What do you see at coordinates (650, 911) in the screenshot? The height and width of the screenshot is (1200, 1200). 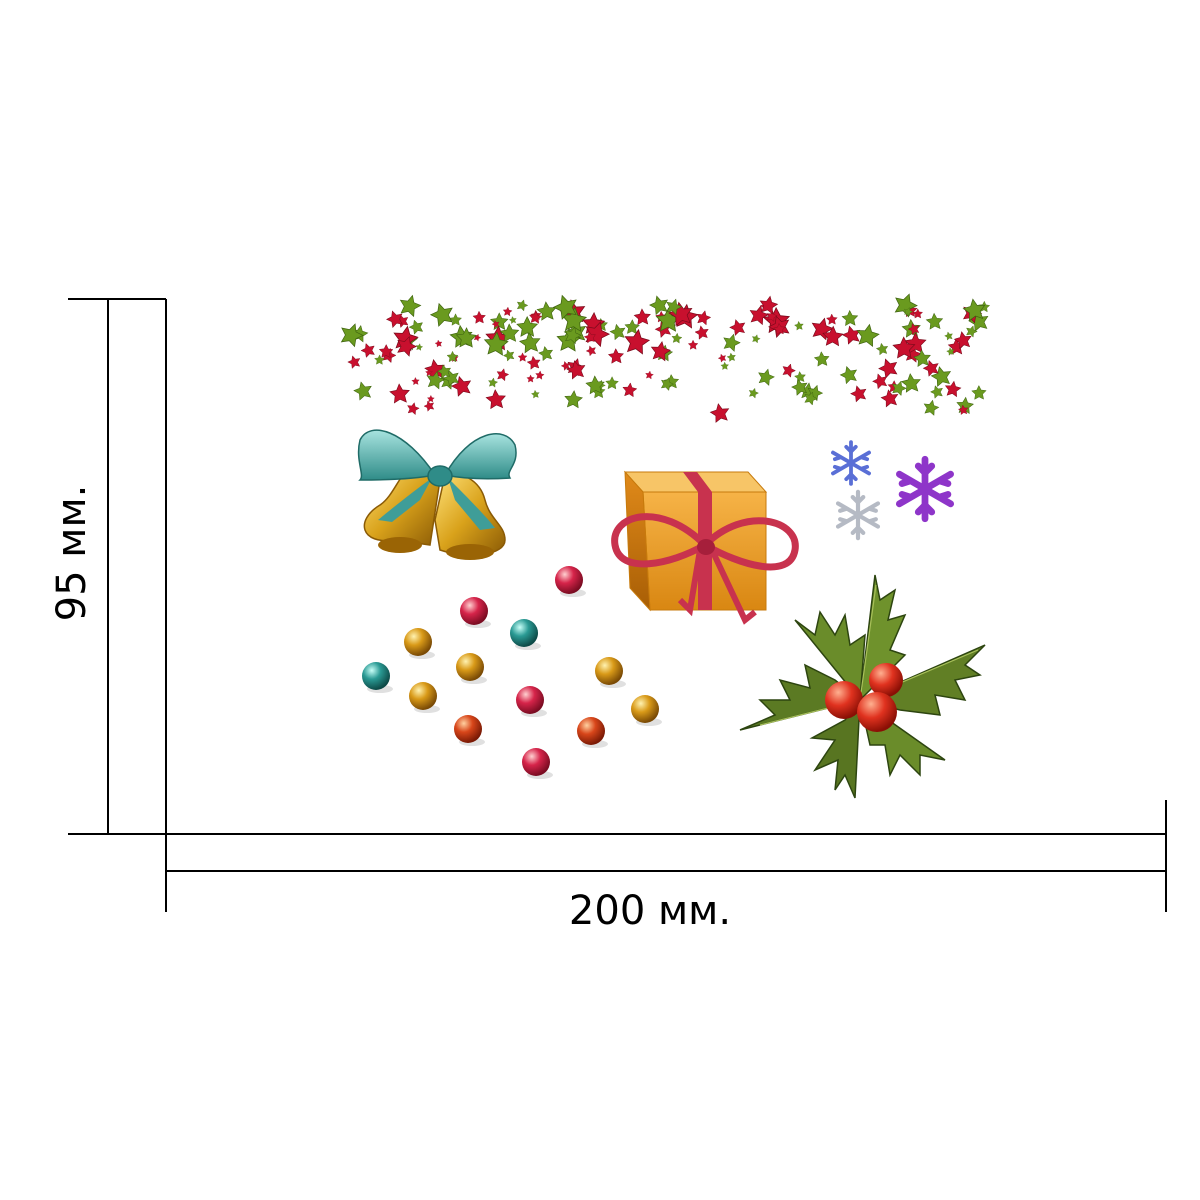 I see `width-dimension-label: 200 мм.` at bounding box center [650, 911].